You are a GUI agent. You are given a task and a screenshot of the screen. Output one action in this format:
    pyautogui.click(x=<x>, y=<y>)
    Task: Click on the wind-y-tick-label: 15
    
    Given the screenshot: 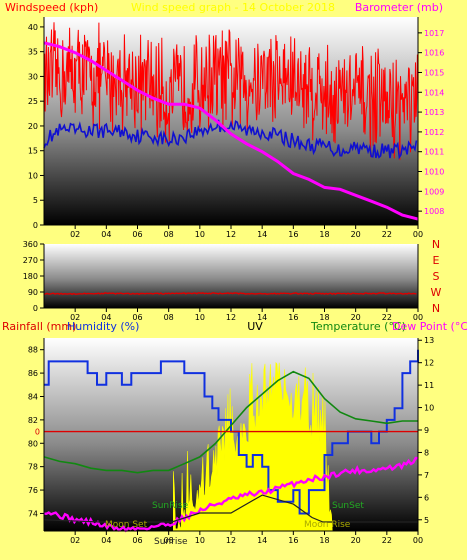 What is the action you would take?
    pyautogui.click(x=33, y=151)
    